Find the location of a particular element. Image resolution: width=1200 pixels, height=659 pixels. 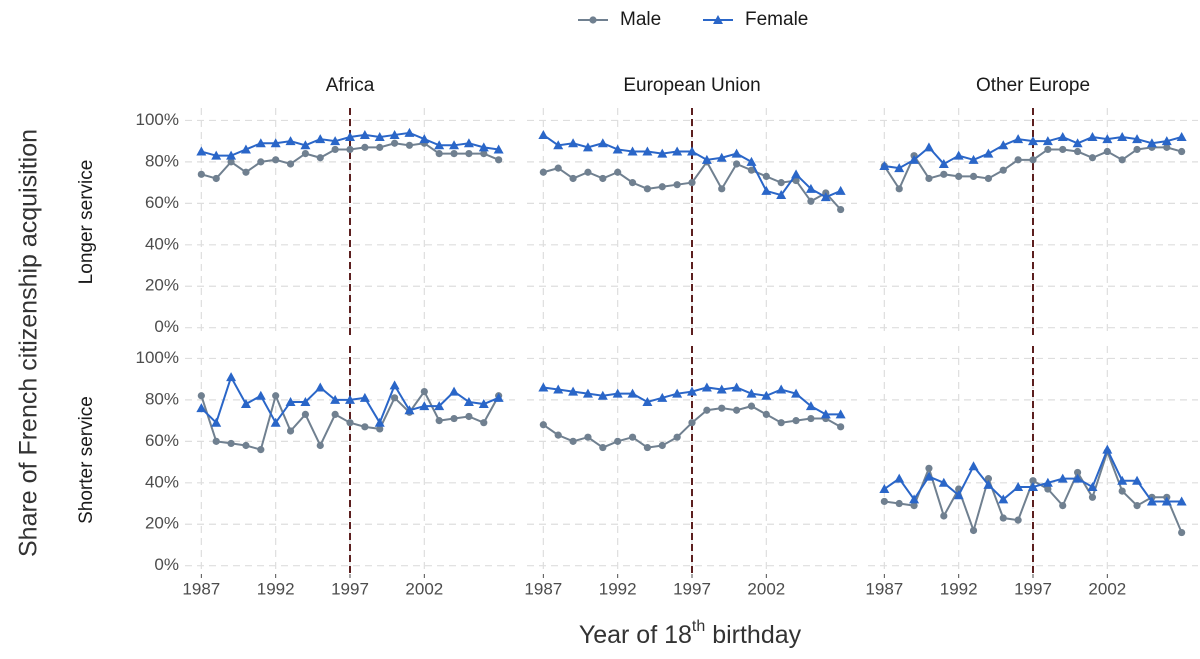

x-label-part: birthday is located at coordinates (753, 635).